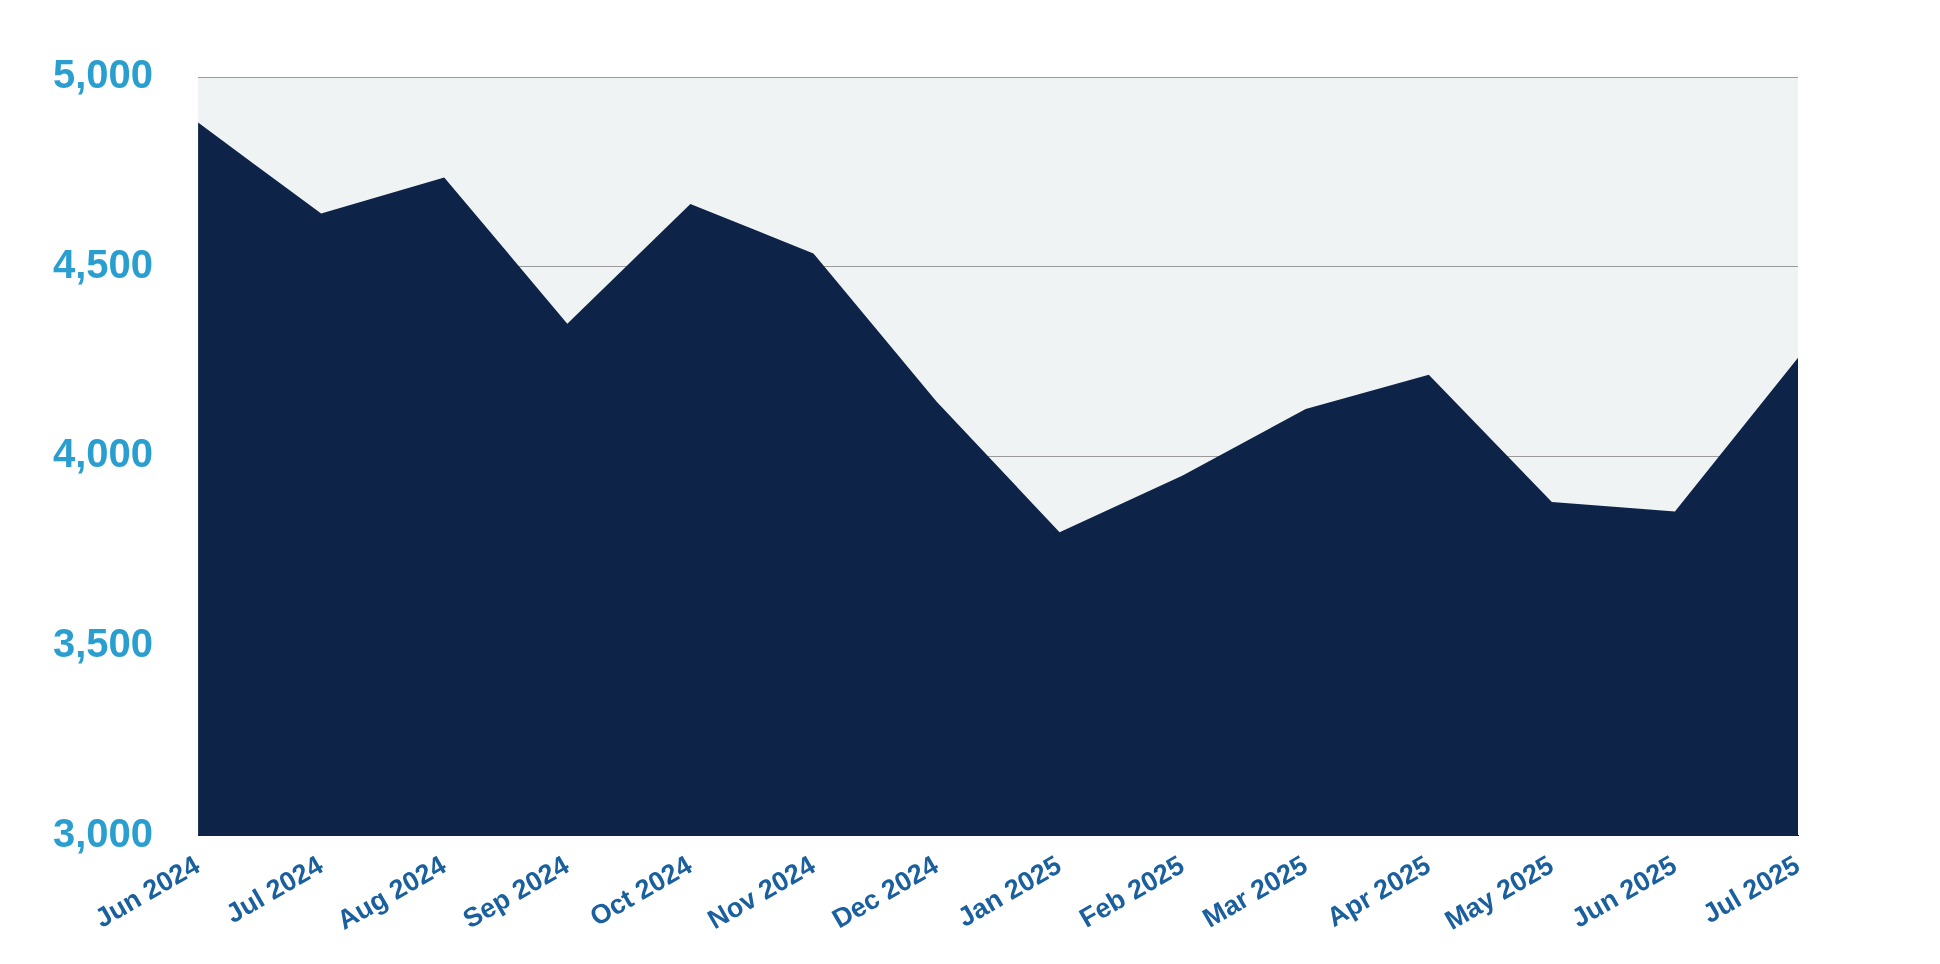 The height and width of the screenshot is (964, 1940). Describe the element at coordinates (1624, 891) in the screenshot. I see `x-tick-label: Jun 2025` at that location.